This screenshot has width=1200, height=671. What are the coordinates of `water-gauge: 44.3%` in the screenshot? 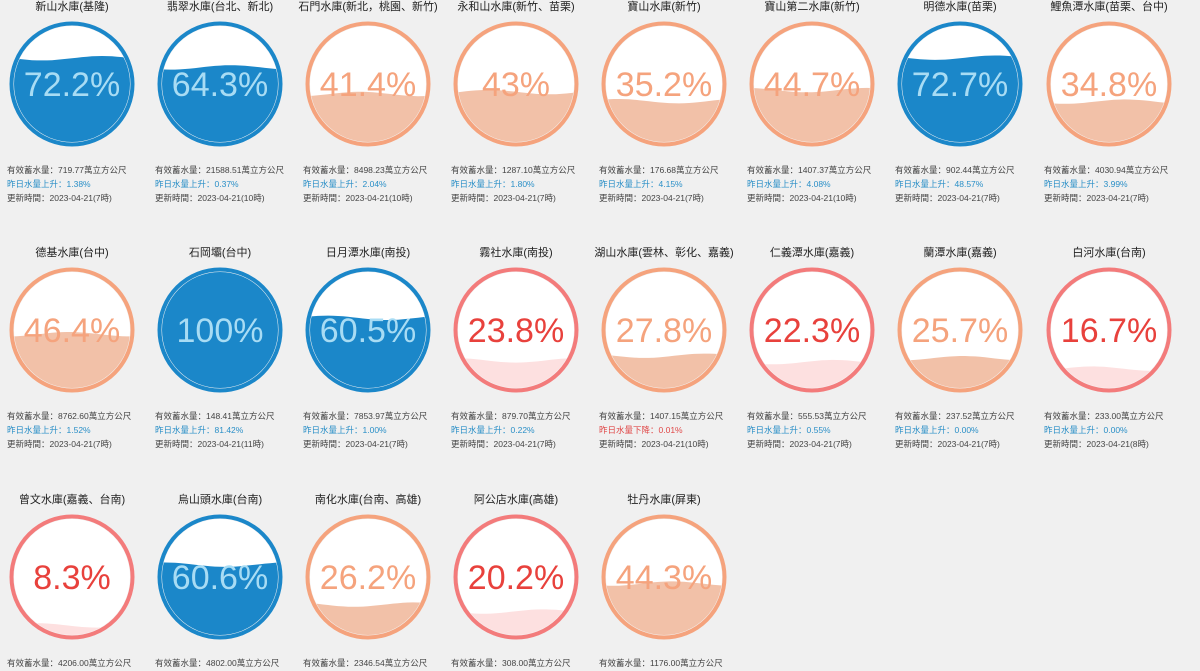 It's located at (664, 577).